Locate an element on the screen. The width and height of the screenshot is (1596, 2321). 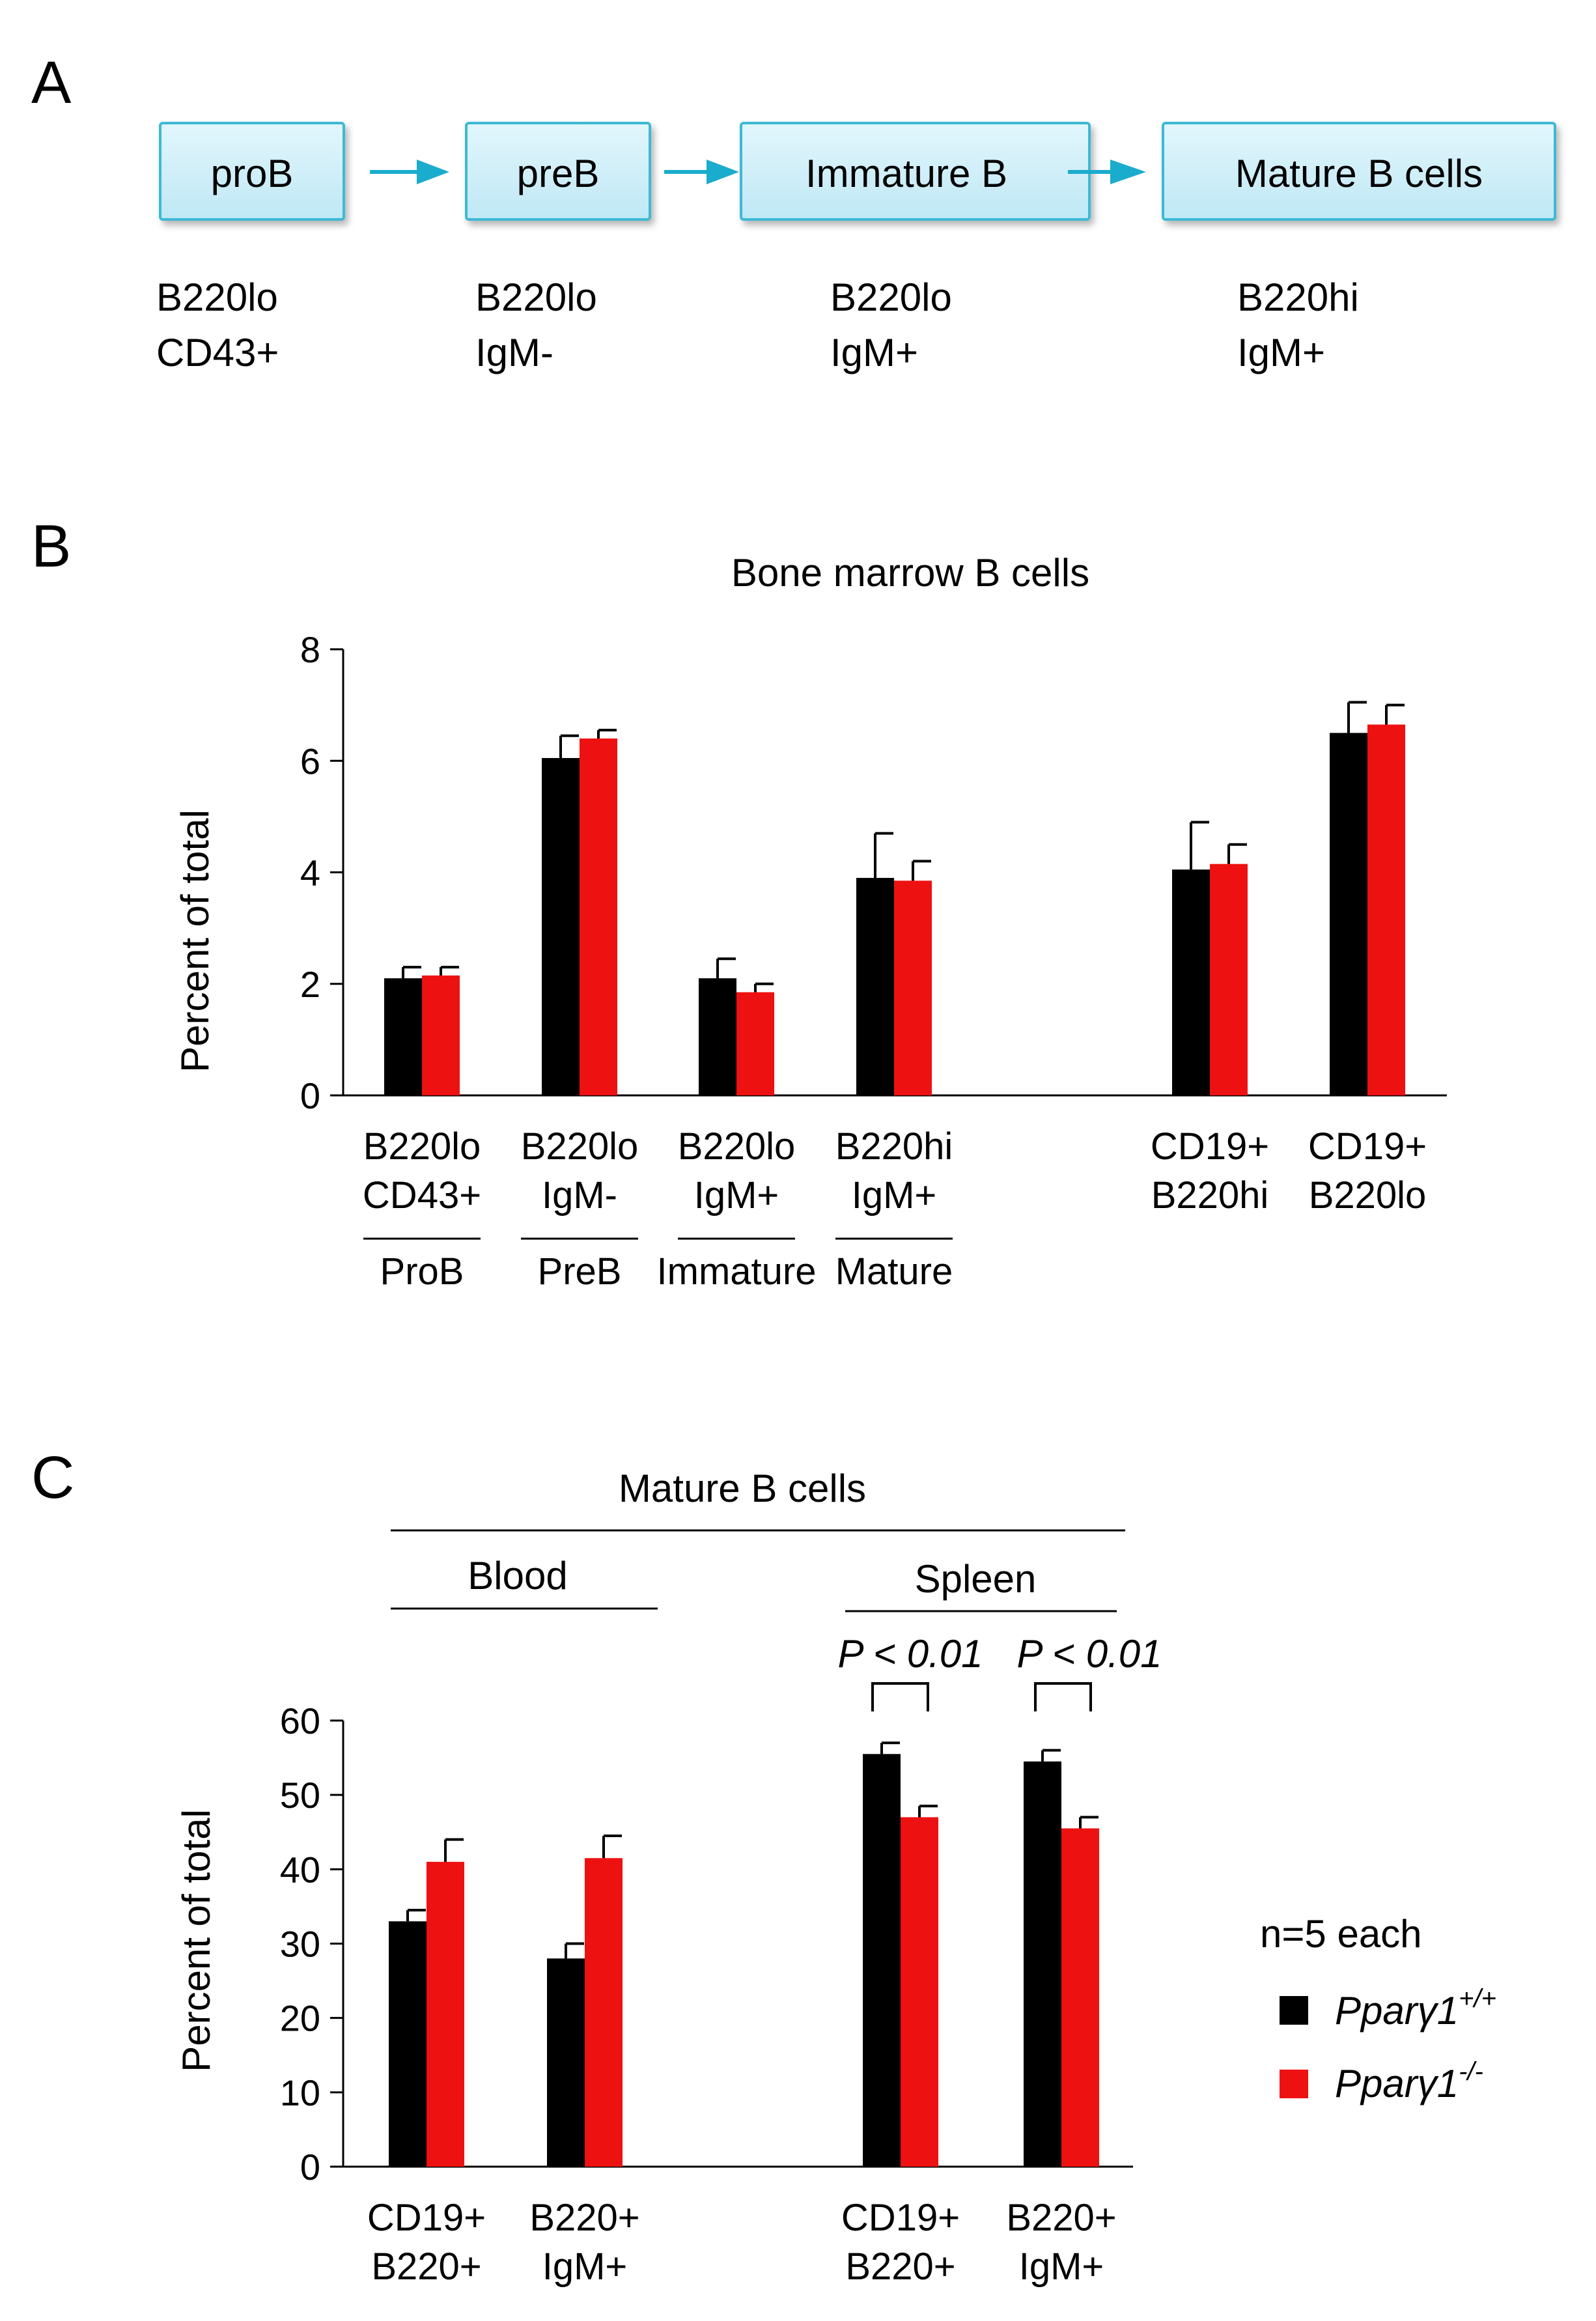
y-tick-label: 8 is located at coordinates (310, 650).